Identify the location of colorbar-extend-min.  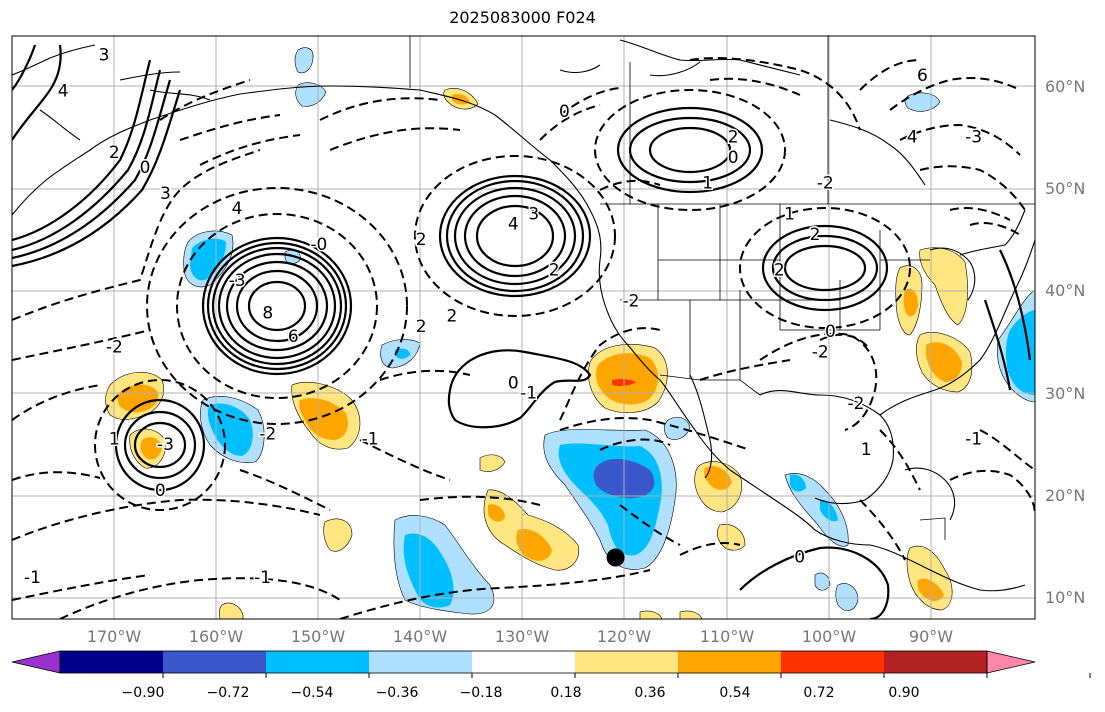
(36, 662).